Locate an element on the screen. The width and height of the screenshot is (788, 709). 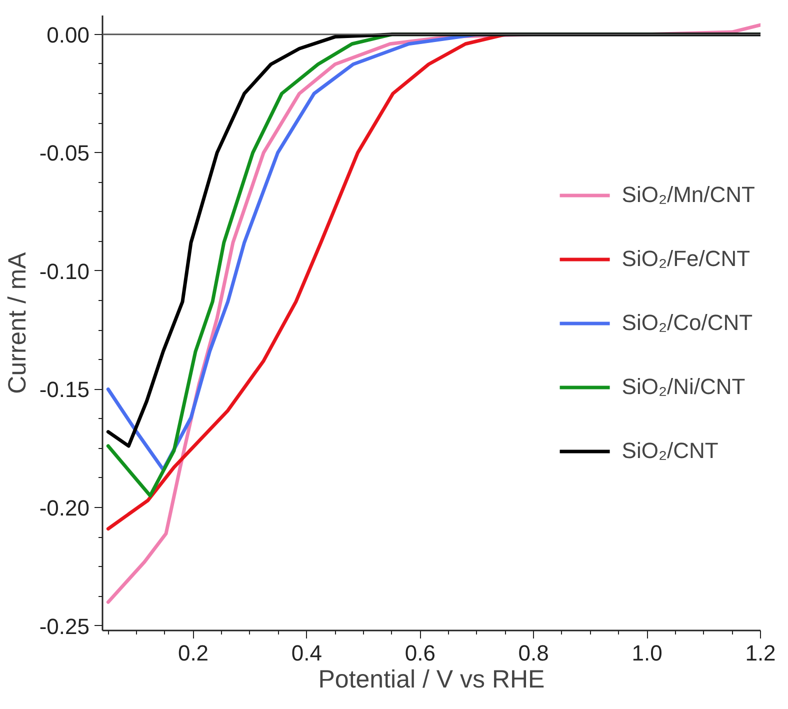
x-tick-label: 1.0 is located at coordinates (647, 653).